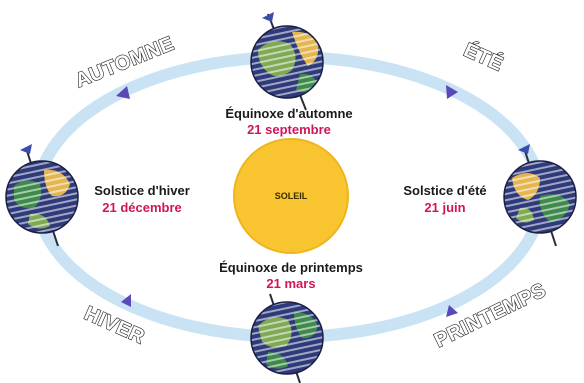  Describe the element at coordinates (142, 190) in the screenshot. I see `event-name-winter-solstice: Solstice d'hiver` at that location.